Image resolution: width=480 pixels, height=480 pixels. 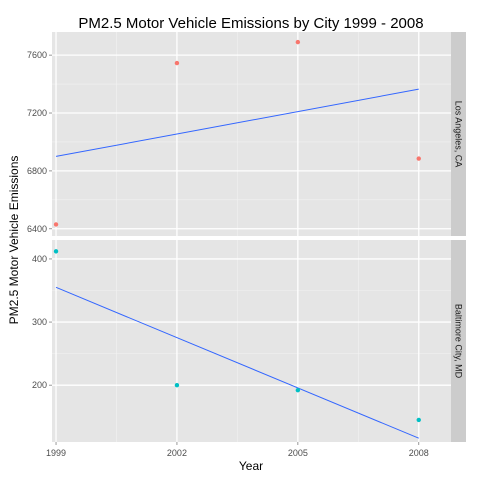 What do you see at coordinates (39, 259) in the screenshot?
I see `y-tick-label: 400` at bounding box center [39, 259].